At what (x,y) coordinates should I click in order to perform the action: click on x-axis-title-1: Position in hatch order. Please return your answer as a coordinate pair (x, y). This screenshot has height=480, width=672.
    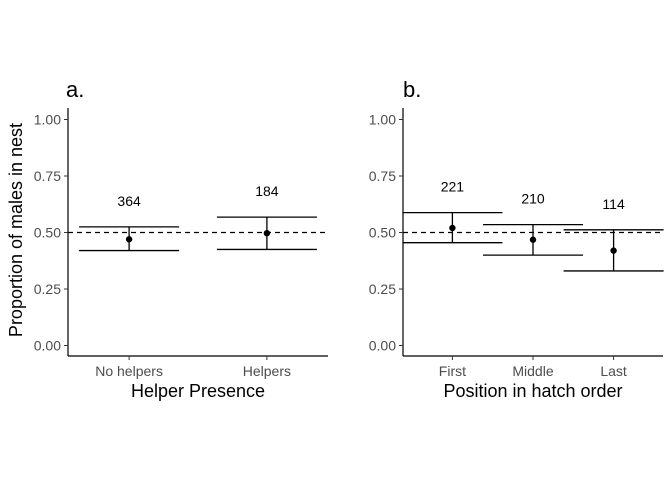
    Looking at the image, I should click on (532, 391).